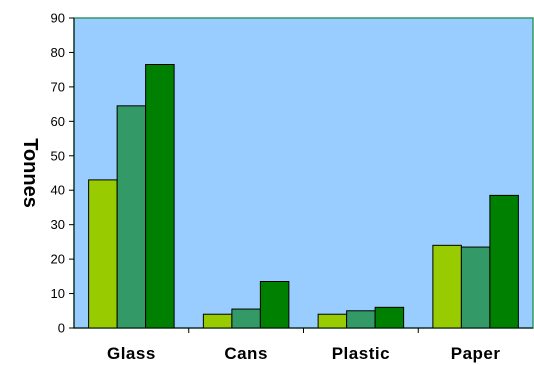 The image size is (534, 365). What do you see at coordinates (58, 259) in the screenshot?
I see `y-tick-label: 20` at bounding box center [58, 259].